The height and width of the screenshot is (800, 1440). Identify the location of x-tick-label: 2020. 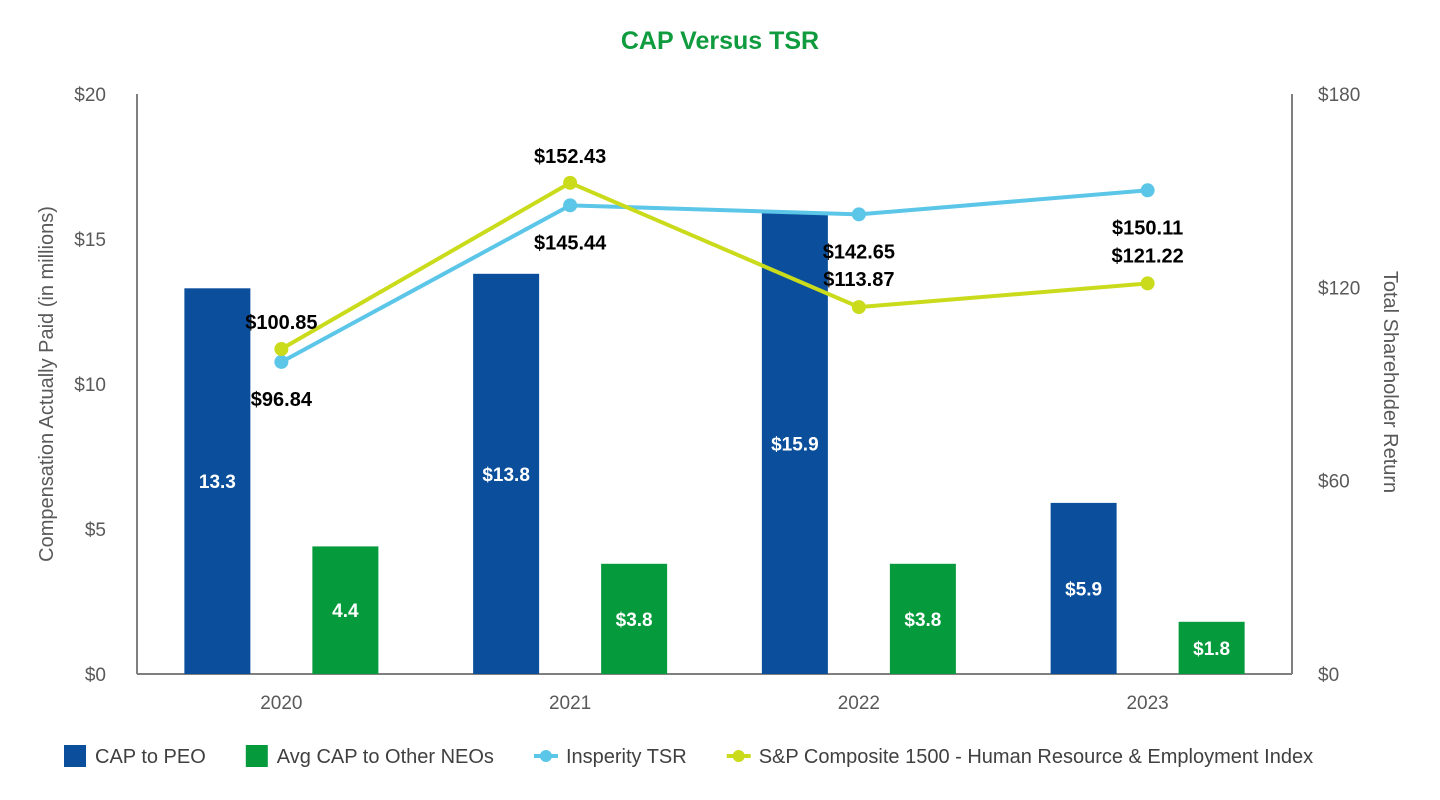
(281, 703).